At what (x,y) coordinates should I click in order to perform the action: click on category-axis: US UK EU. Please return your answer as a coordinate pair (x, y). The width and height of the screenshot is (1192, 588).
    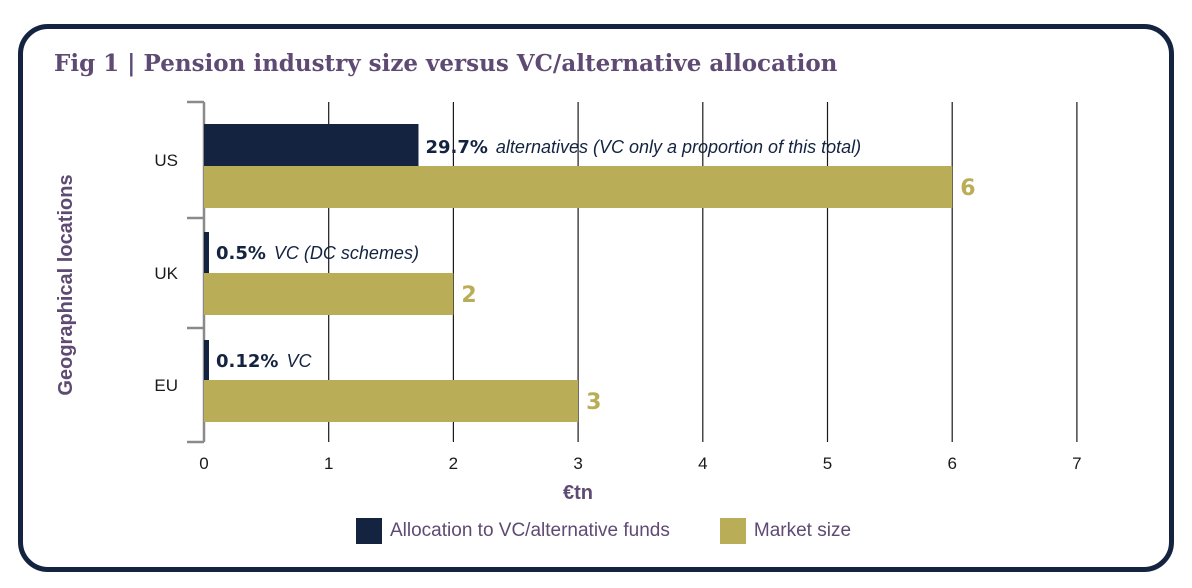
    Looking at the image, I should click on (180, 272).